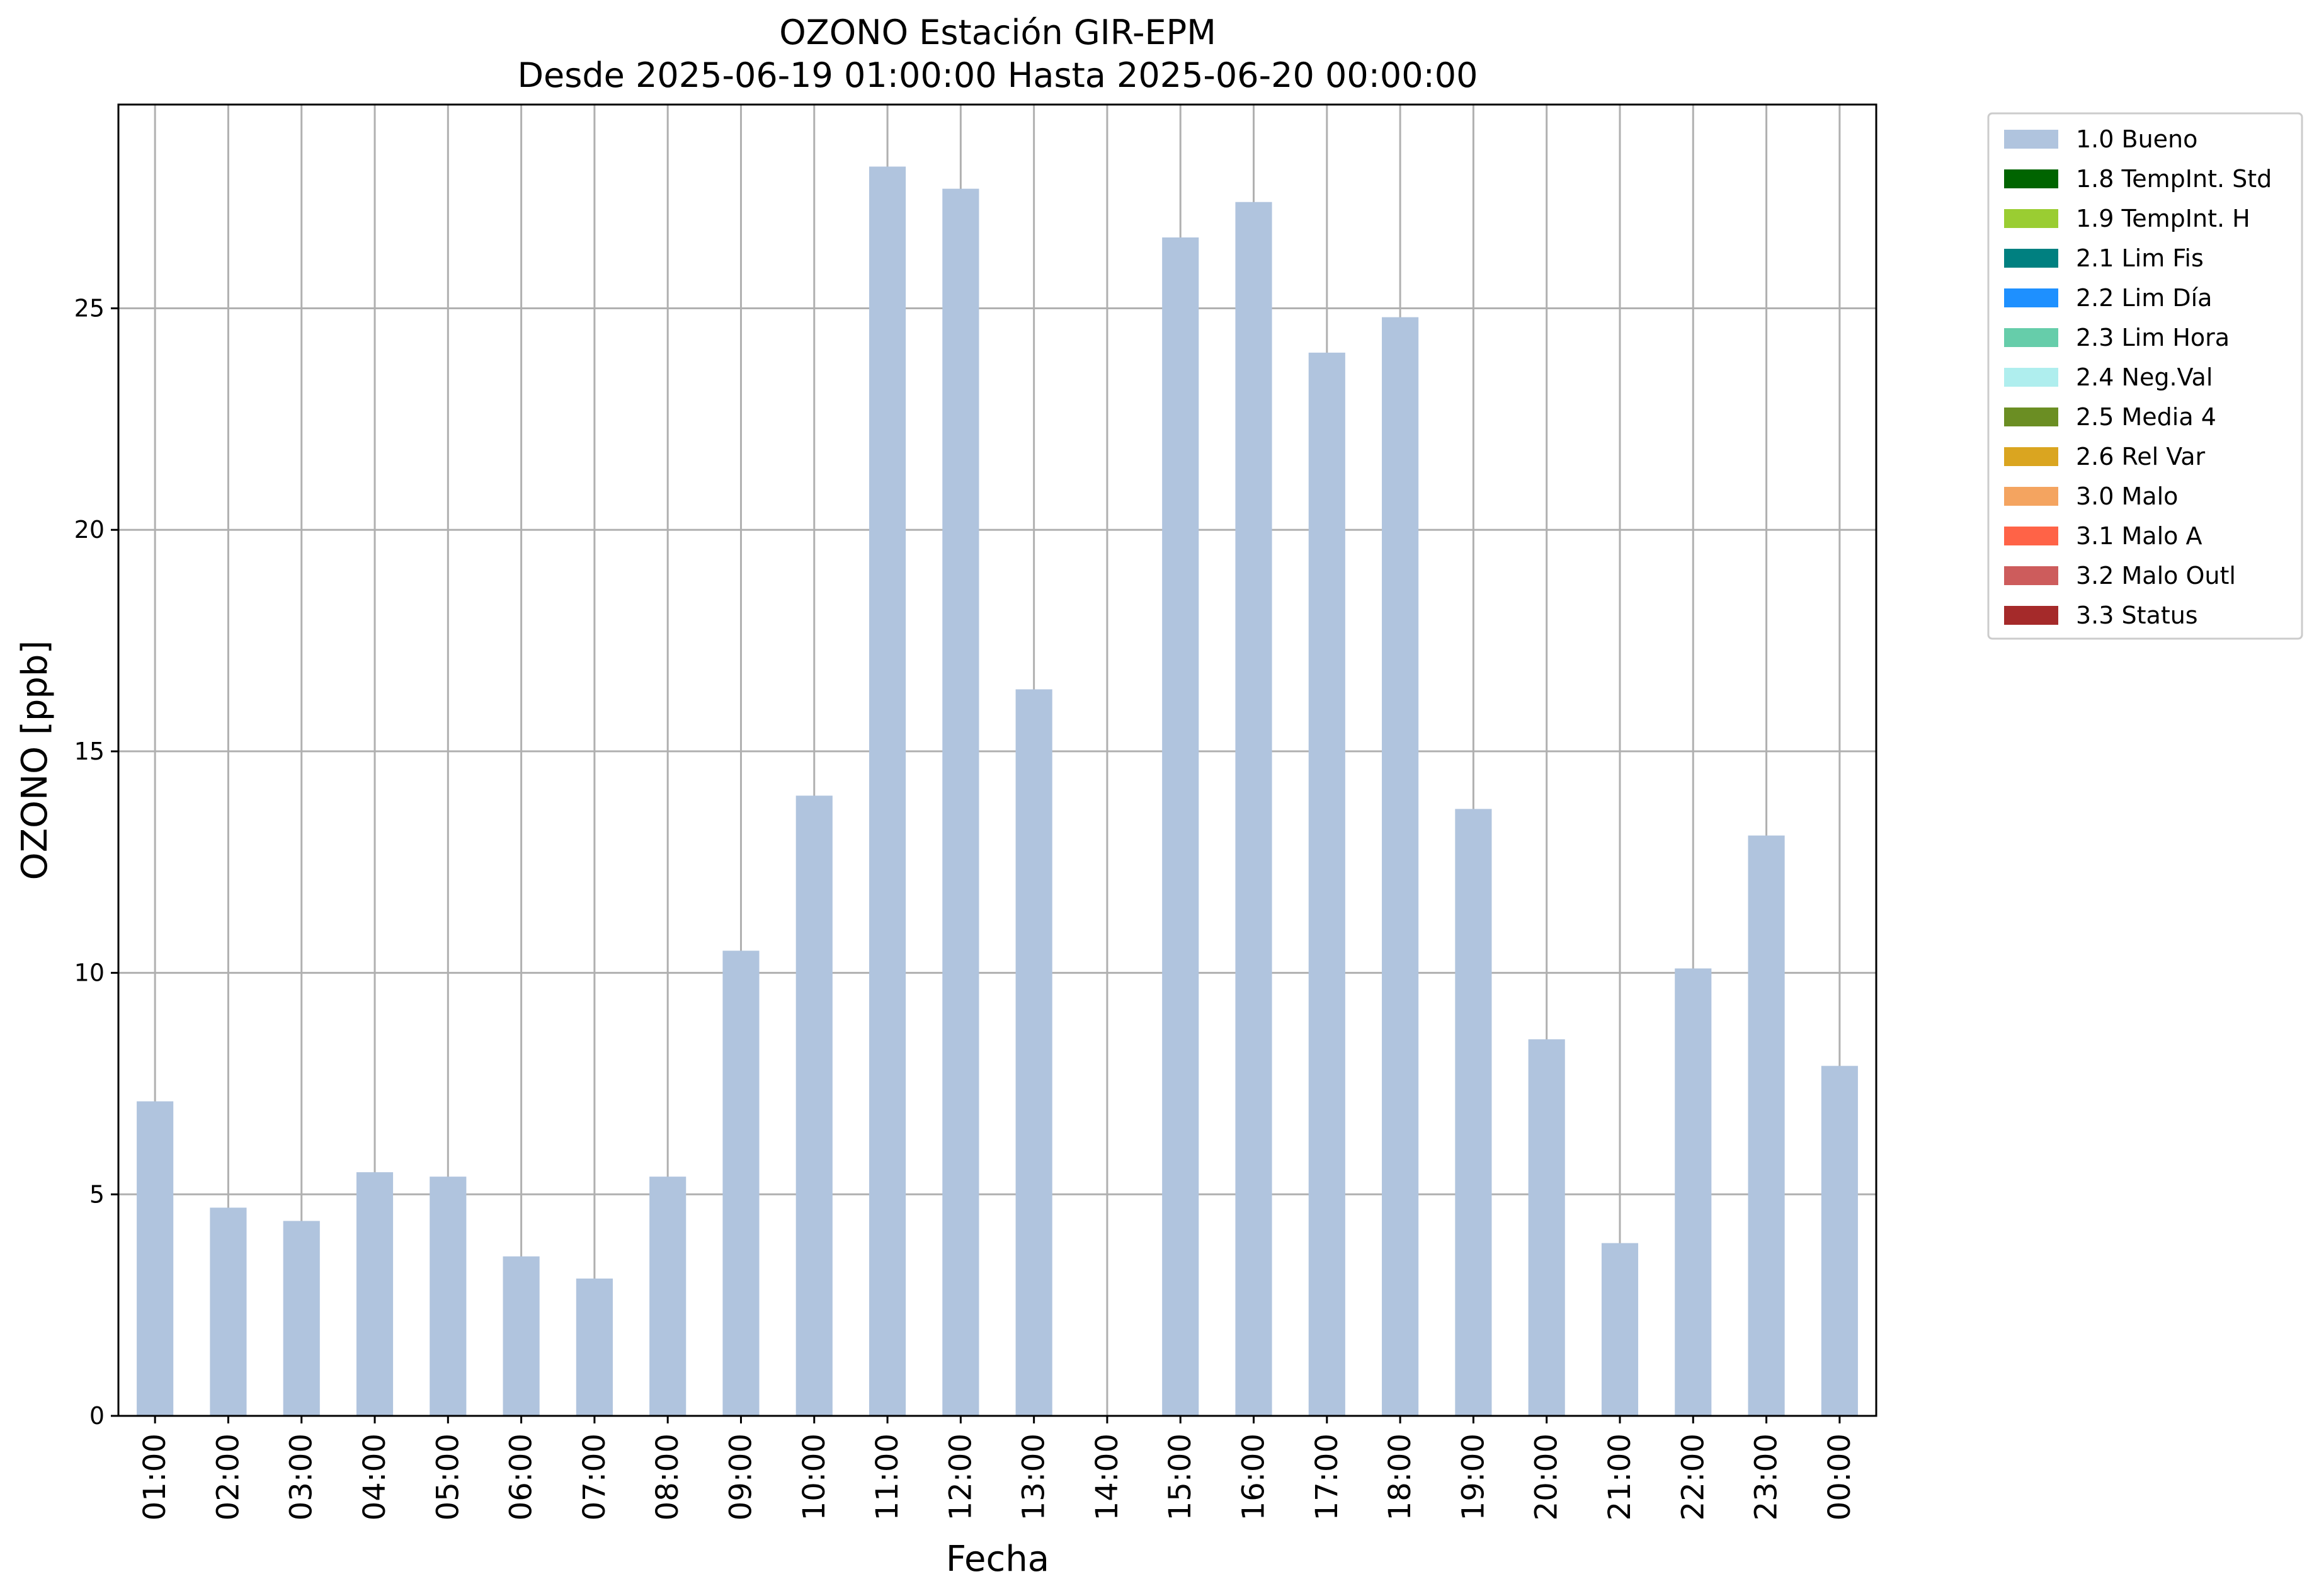 The image size is (2319, 1596). What do you see at coordinates (1473, 1477) in the screenshot?
I see `x-tick-label: 19:00` at bounding box center [1473, 1477].